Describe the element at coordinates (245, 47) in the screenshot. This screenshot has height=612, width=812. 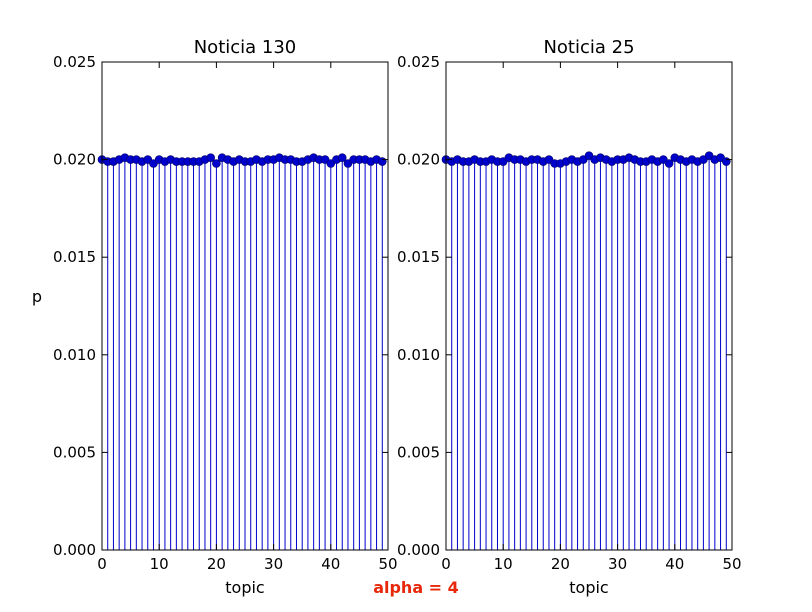
I see `chart-title: Noticia 130` at that location.